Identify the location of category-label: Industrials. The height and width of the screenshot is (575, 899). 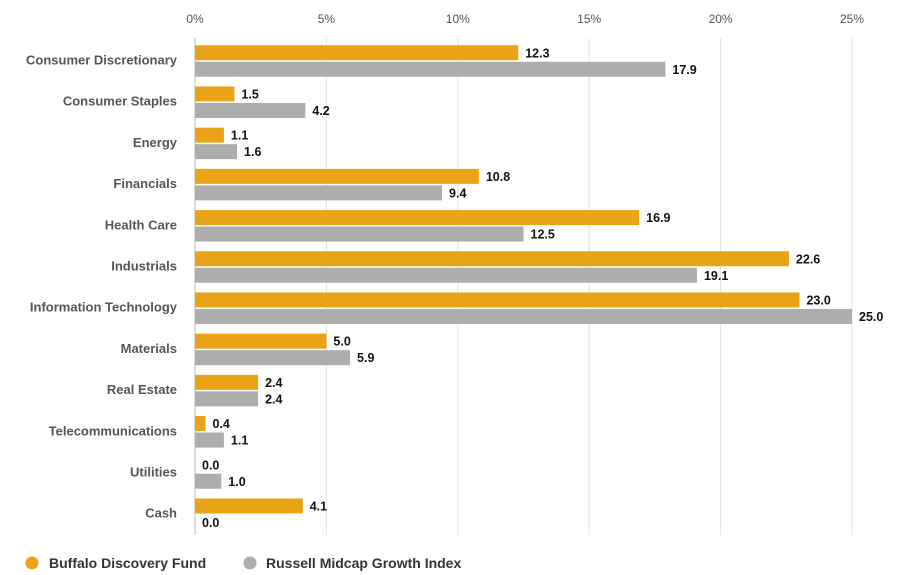
(144, 266).